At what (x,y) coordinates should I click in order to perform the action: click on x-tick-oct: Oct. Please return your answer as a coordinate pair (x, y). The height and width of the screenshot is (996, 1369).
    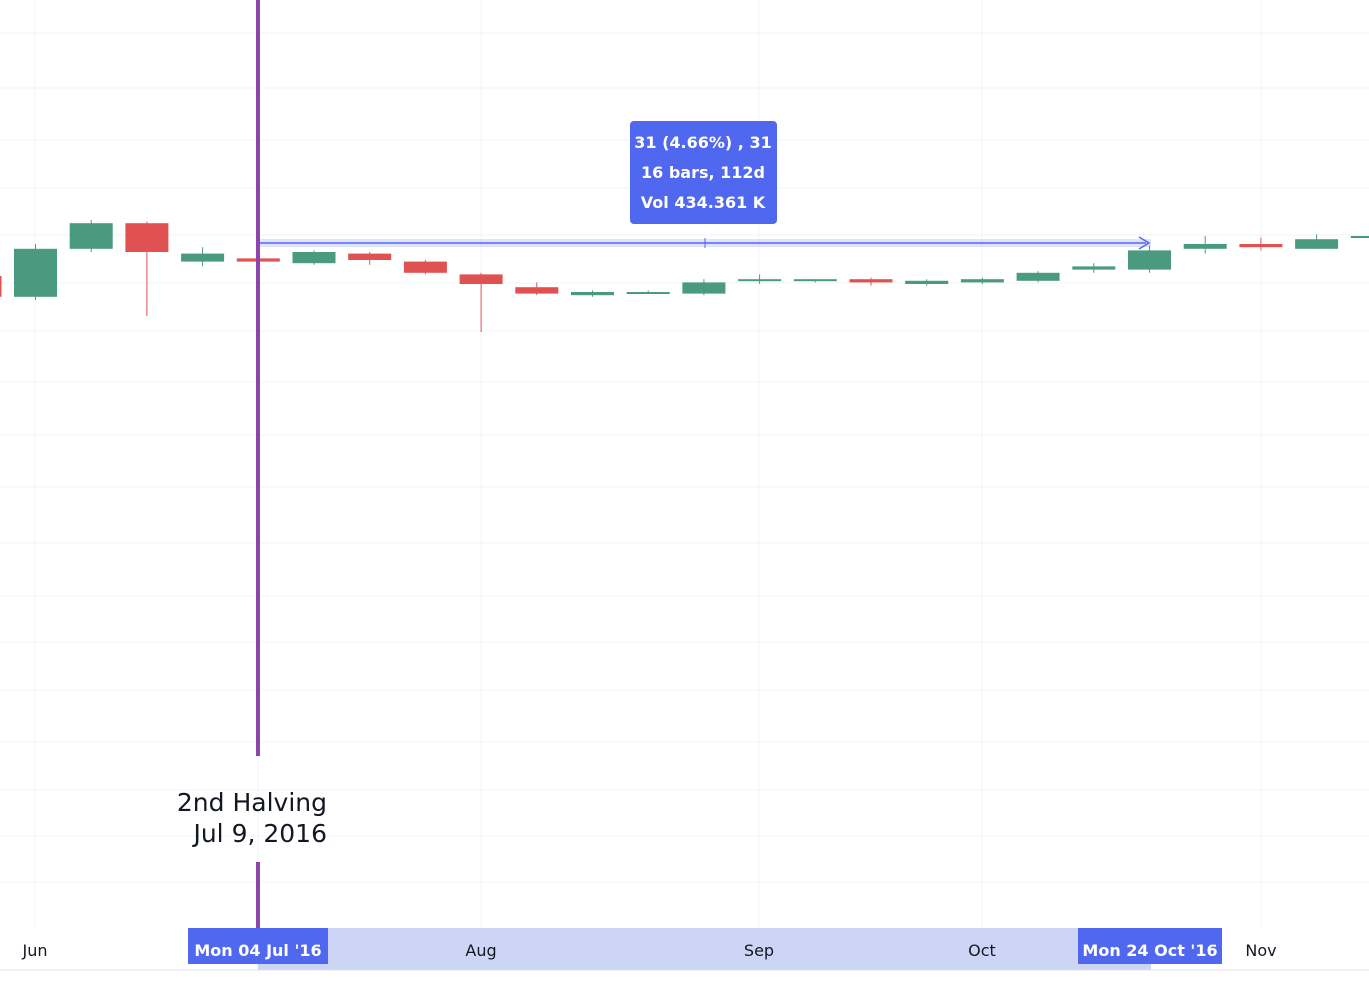
    Looking at the image, I should click on (982, 950).